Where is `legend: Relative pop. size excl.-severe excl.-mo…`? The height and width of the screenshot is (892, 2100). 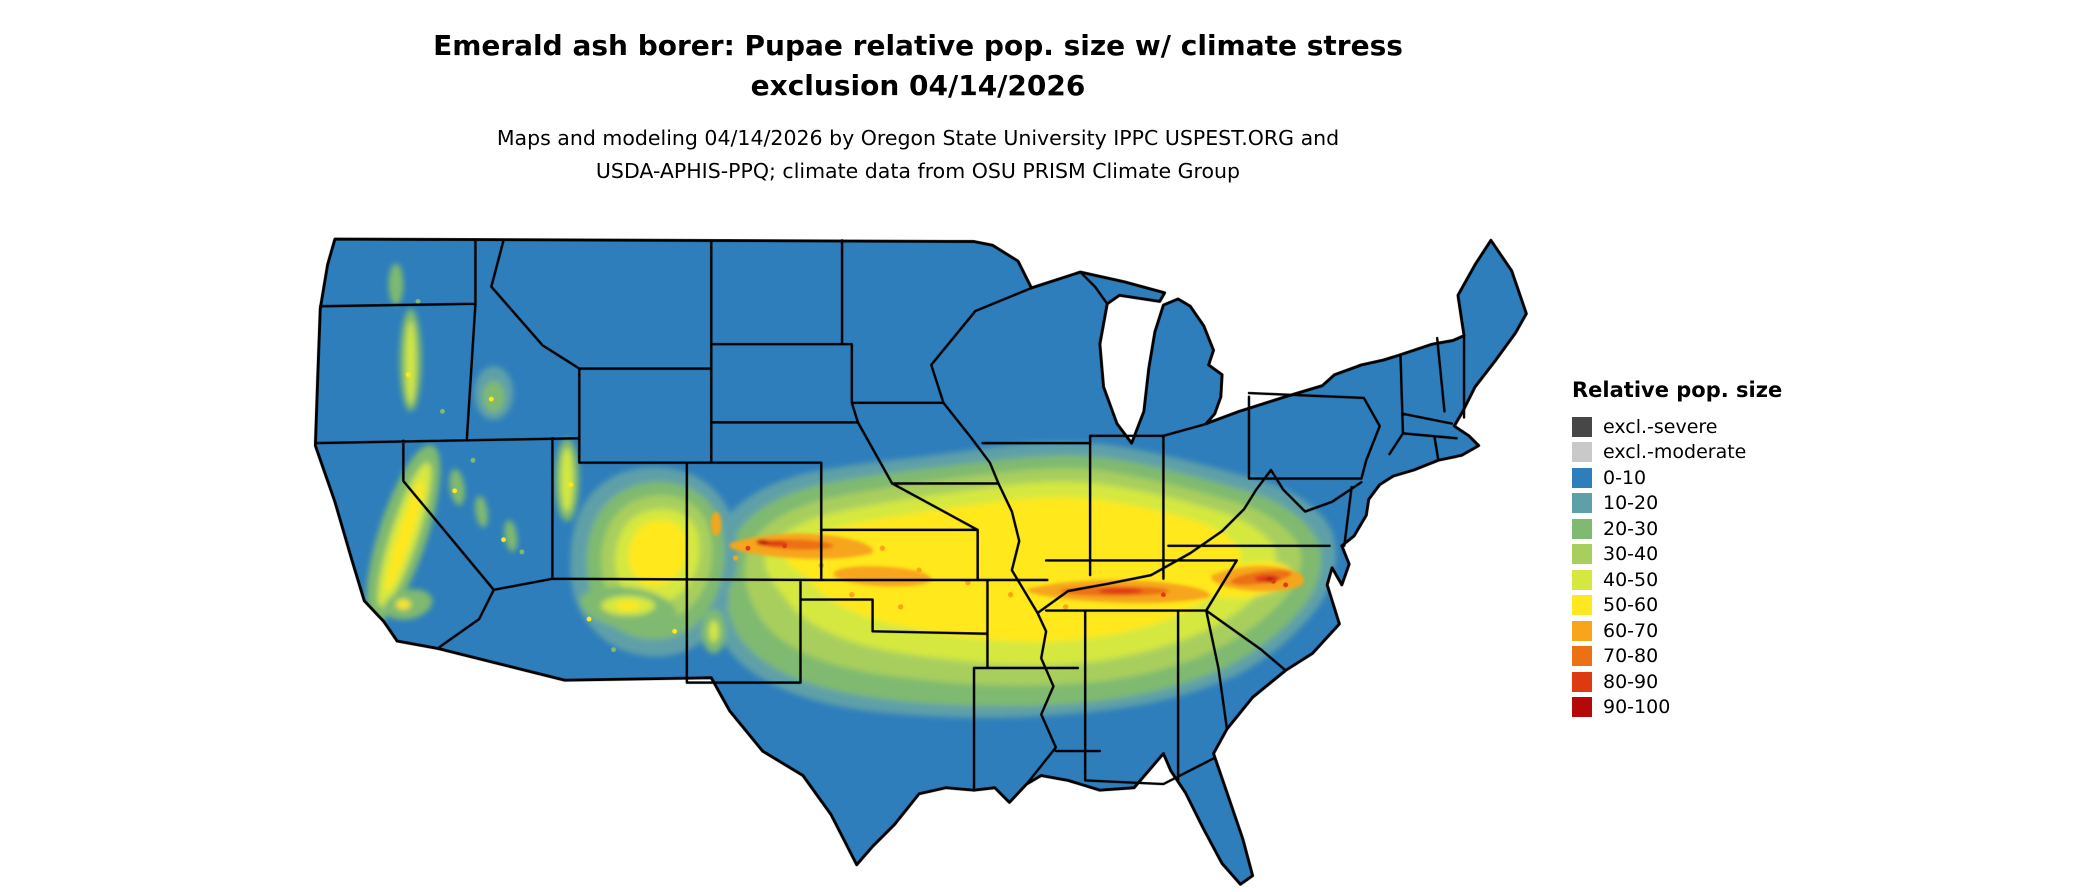
legend: Relative pop. size excl.-severe excl.-mo… is located at coordinates (1677, 549).